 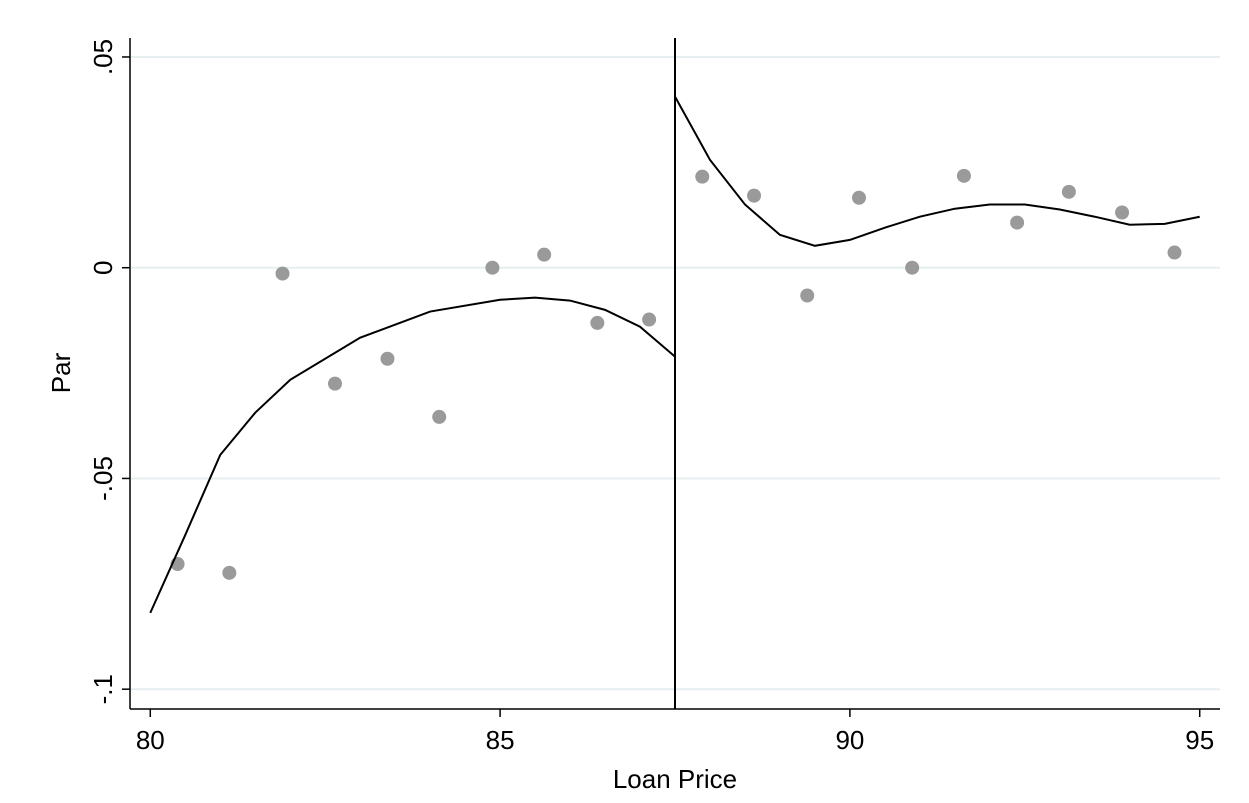 I want to click on x-tick-label: 95, so click(x=1199, y=740).